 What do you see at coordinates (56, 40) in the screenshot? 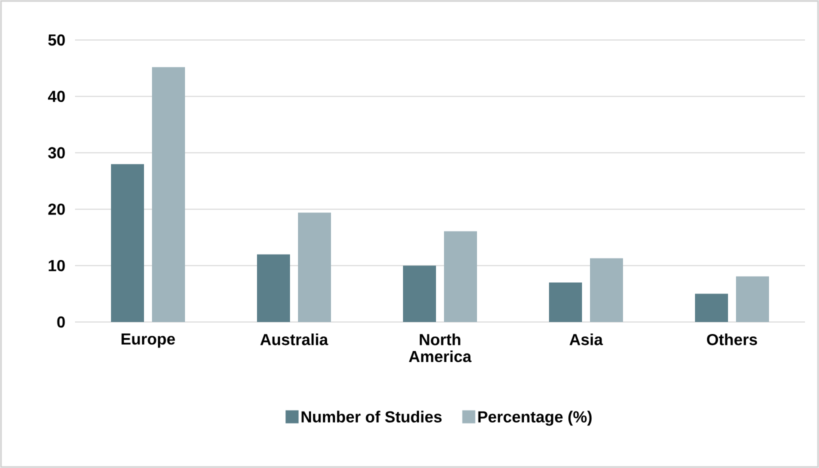
I see `y-tick-label: 50` at bounding box center [56, 40].